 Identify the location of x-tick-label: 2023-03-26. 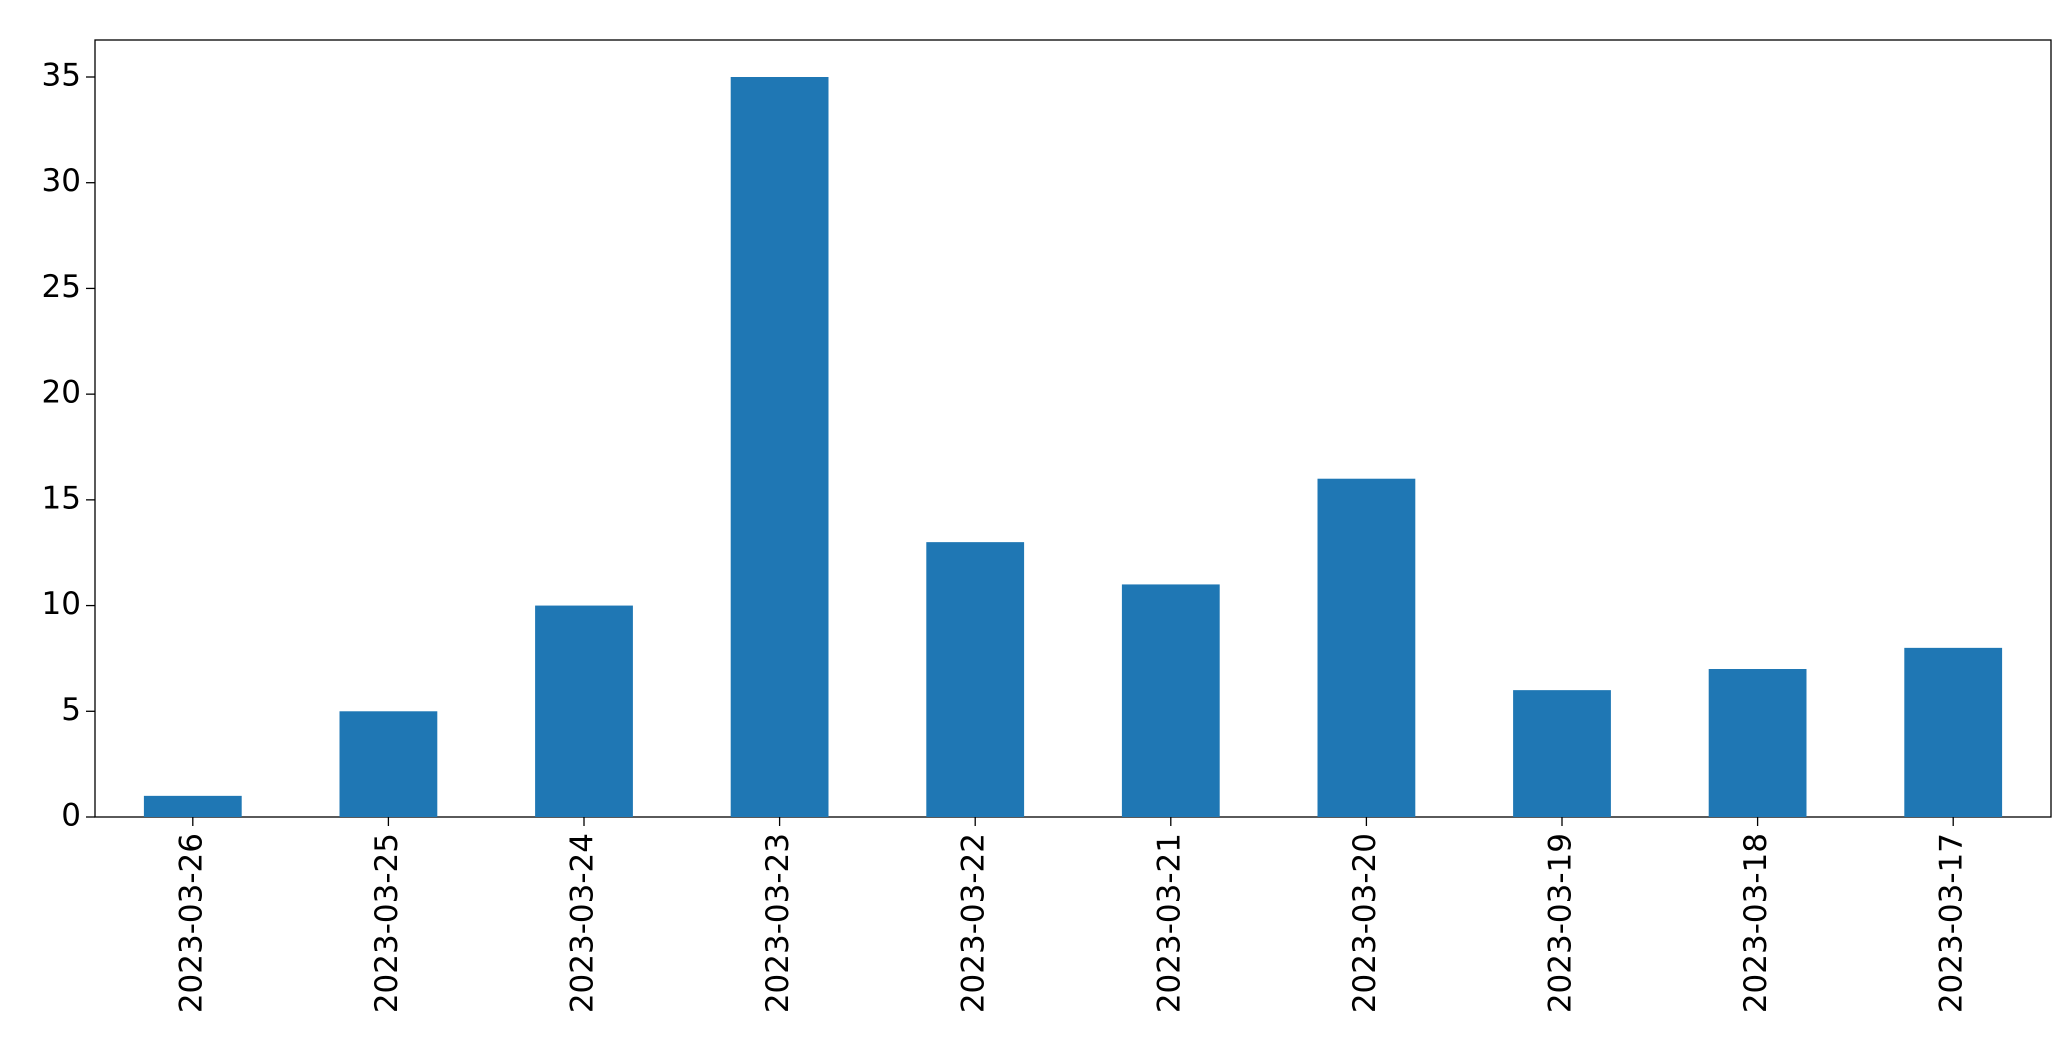
(191, 923).